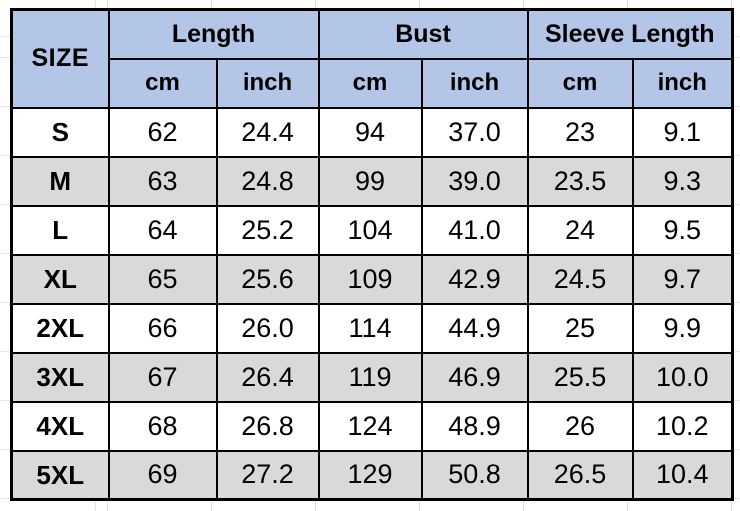 Image resolution: width=740 pixels, height=511 pixels. Describe the element at coordinates (580, 475) in the screenshot. I see `sleeve-cm-value: 26.5` at that location.